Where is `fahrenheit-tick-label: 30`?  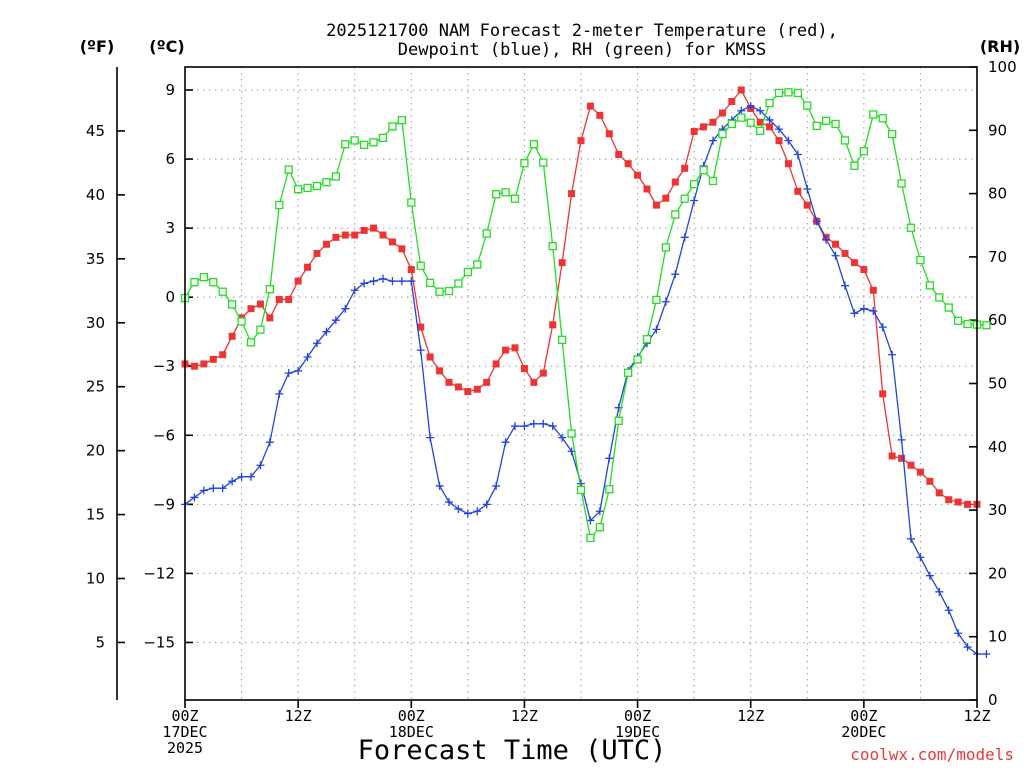 fahrenheit-tick-label: 30 is located at coordinates (95, 323).